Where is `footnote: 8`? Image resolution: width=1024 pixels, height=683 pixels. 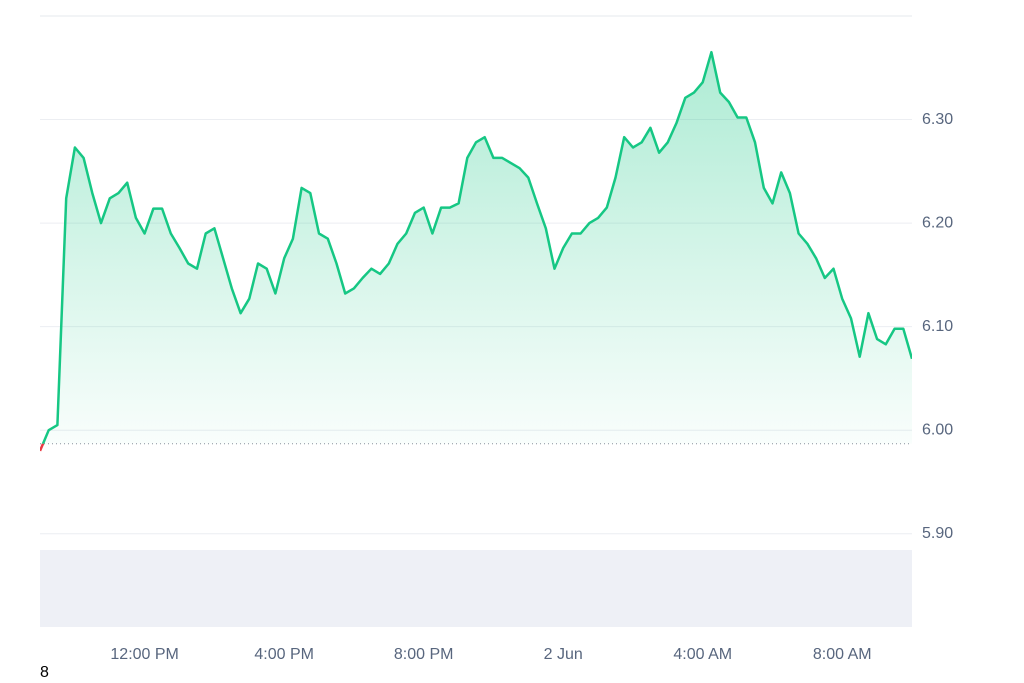 footnote: 8 is located at coordinates (44, 672).